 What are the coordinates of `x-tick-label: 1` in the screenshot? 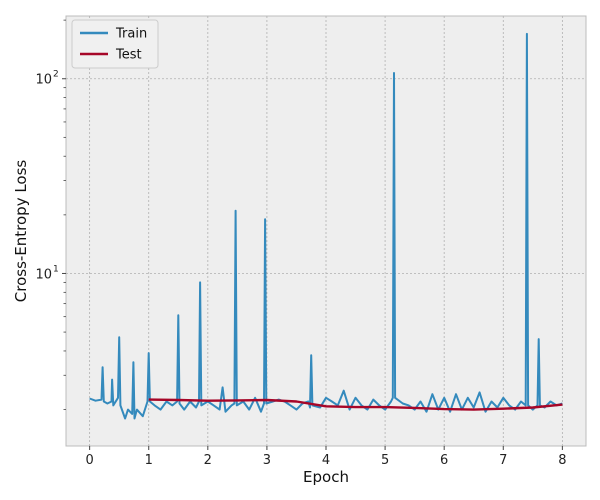 It's located at (149, 460).